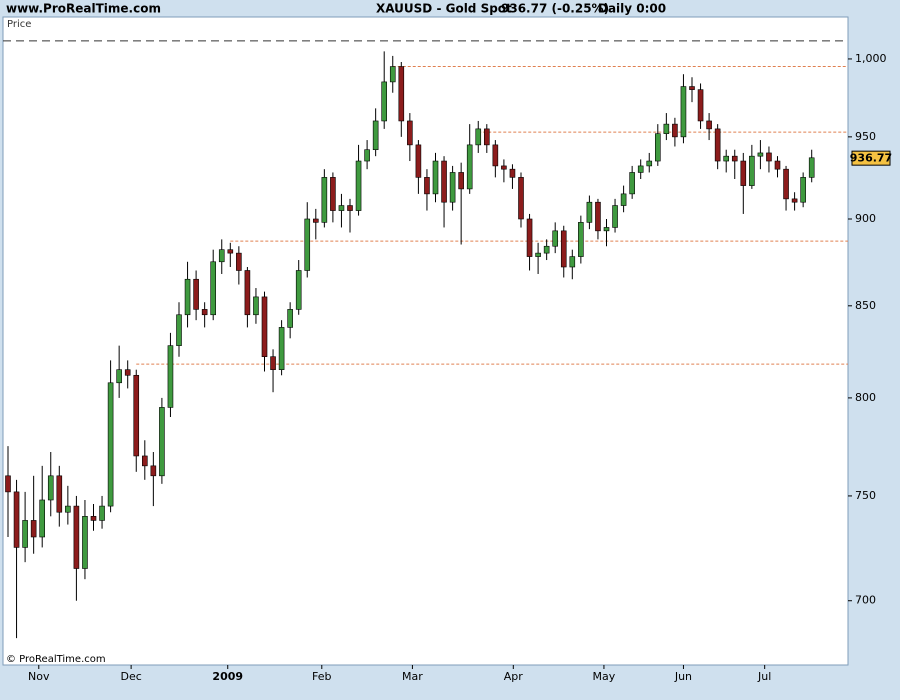 The height and width of the screenshot is (700, 900). I want to click on y-tick-label: 900, so click(865, 218).